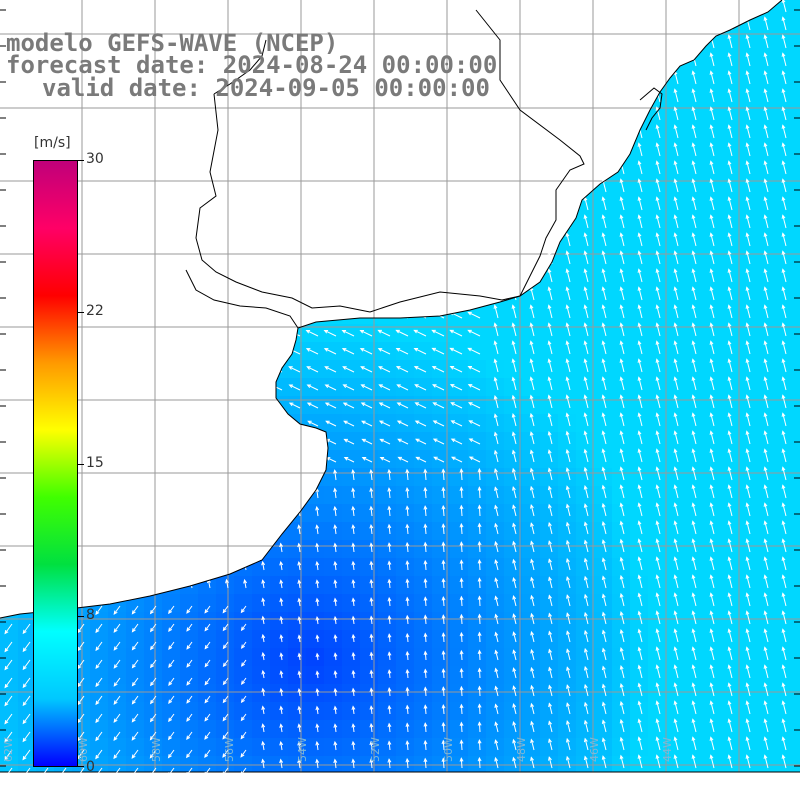 The width and height of the screenshot is (800, 800). I want to click on colorbar-unit: [m/s], so click(52, 143).